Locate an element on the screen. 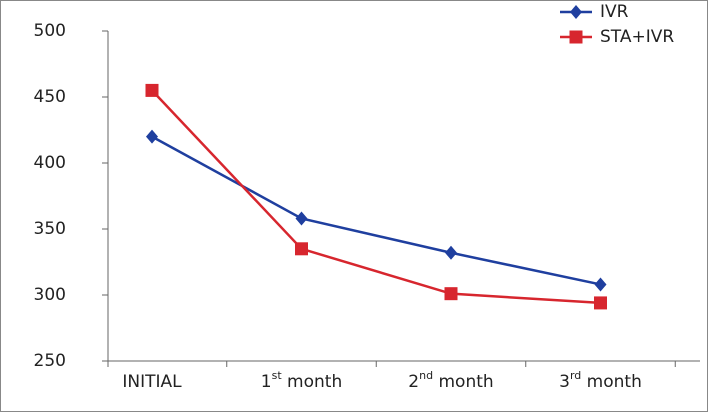  y-tick-label: 250 is located at coordinates (50, 361).